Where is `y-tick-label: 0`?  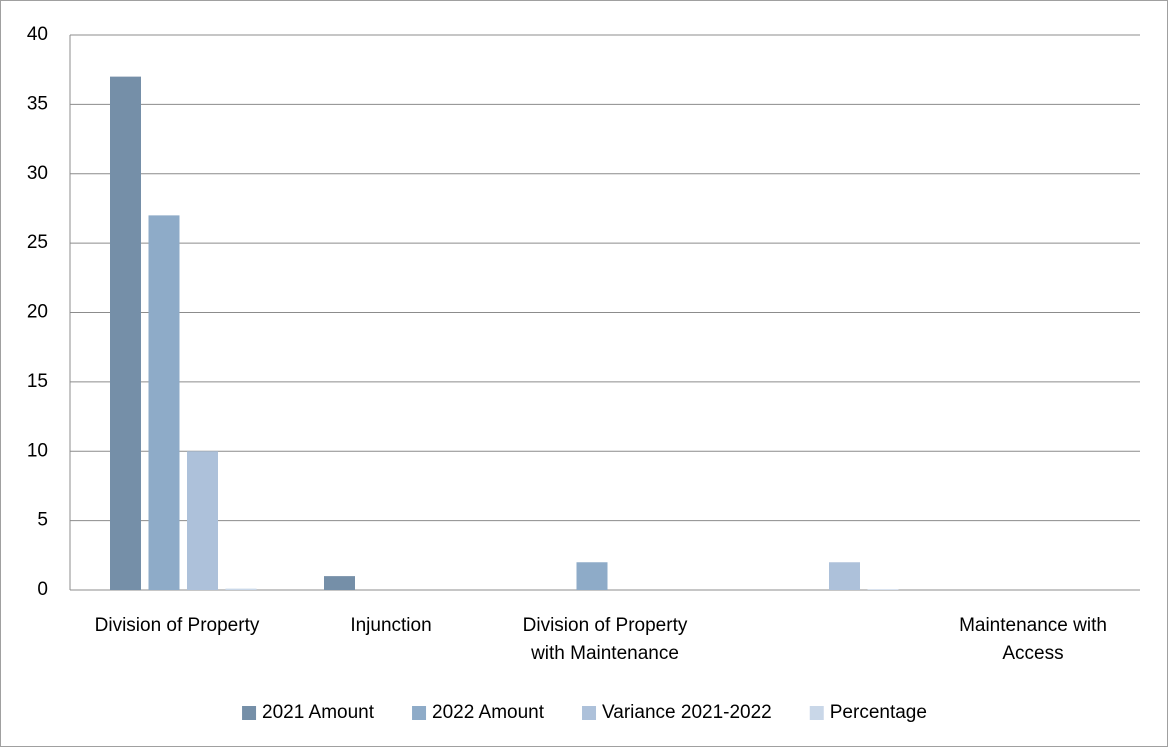 y-tick-label: 0 is located at coordinates (42, 589).